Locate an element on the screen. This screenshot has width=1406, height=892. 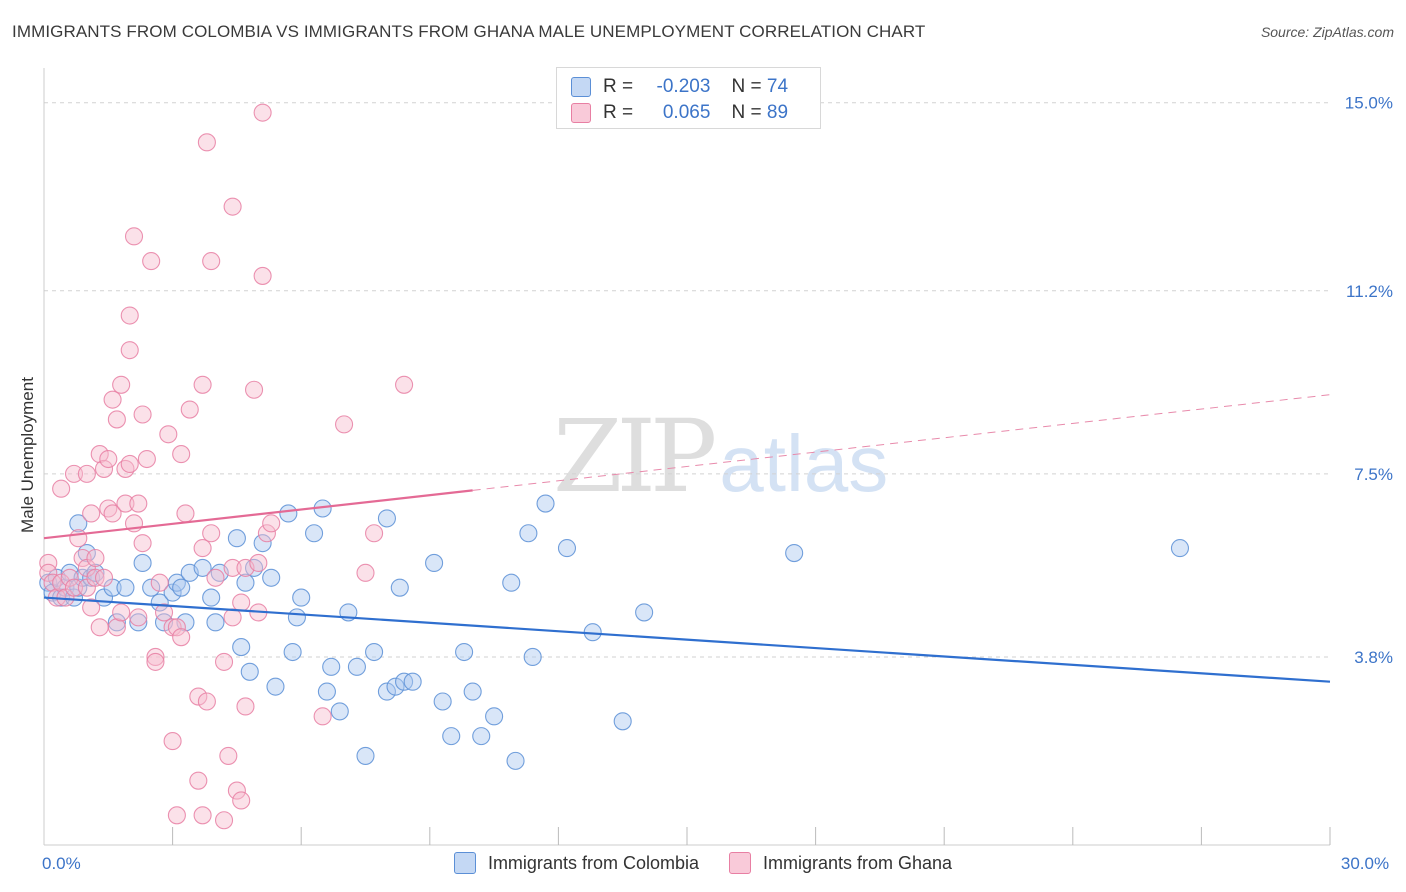
legend-item-ghana: Immigrants from Ghana is located at coordinates (840, 863).